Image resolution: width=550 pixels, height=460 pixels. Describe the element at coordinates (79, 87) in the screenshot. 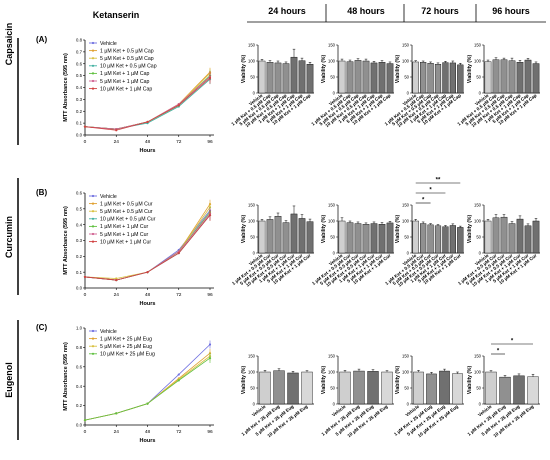

I see `y-tick-label: 0.4` at that location.